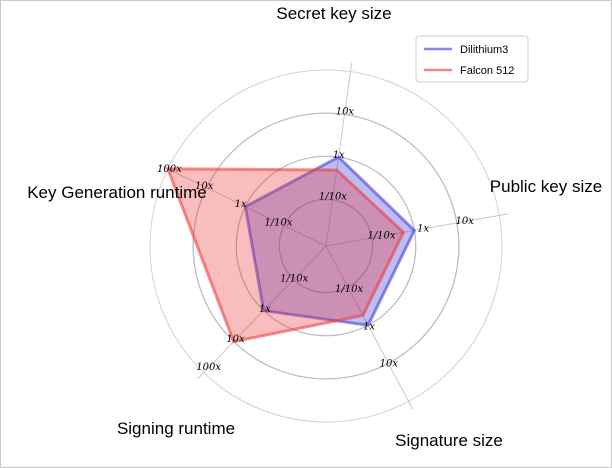 This screenshot has width=612, height=468. I want to click on series-area-dilithium3, so click(330, 241).